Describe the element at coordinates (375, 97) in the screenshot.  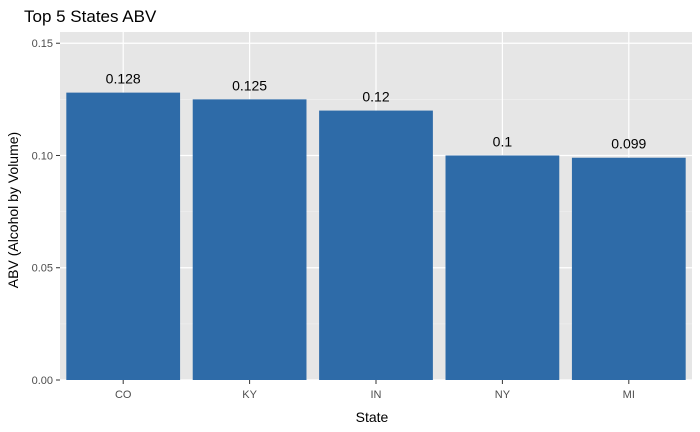
I see `bar-value-label: 0.12` at that location.